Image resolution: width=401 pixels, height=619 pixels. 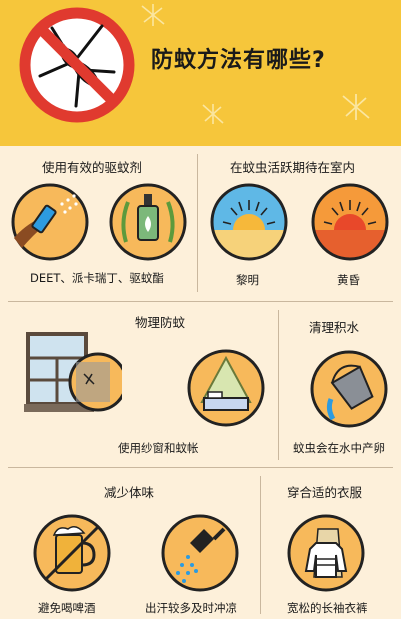 What do you see at coordinates (334, 327) in the screenshot?
I see `section-heading-water: 清理积水` at bounding box center [334, 327].